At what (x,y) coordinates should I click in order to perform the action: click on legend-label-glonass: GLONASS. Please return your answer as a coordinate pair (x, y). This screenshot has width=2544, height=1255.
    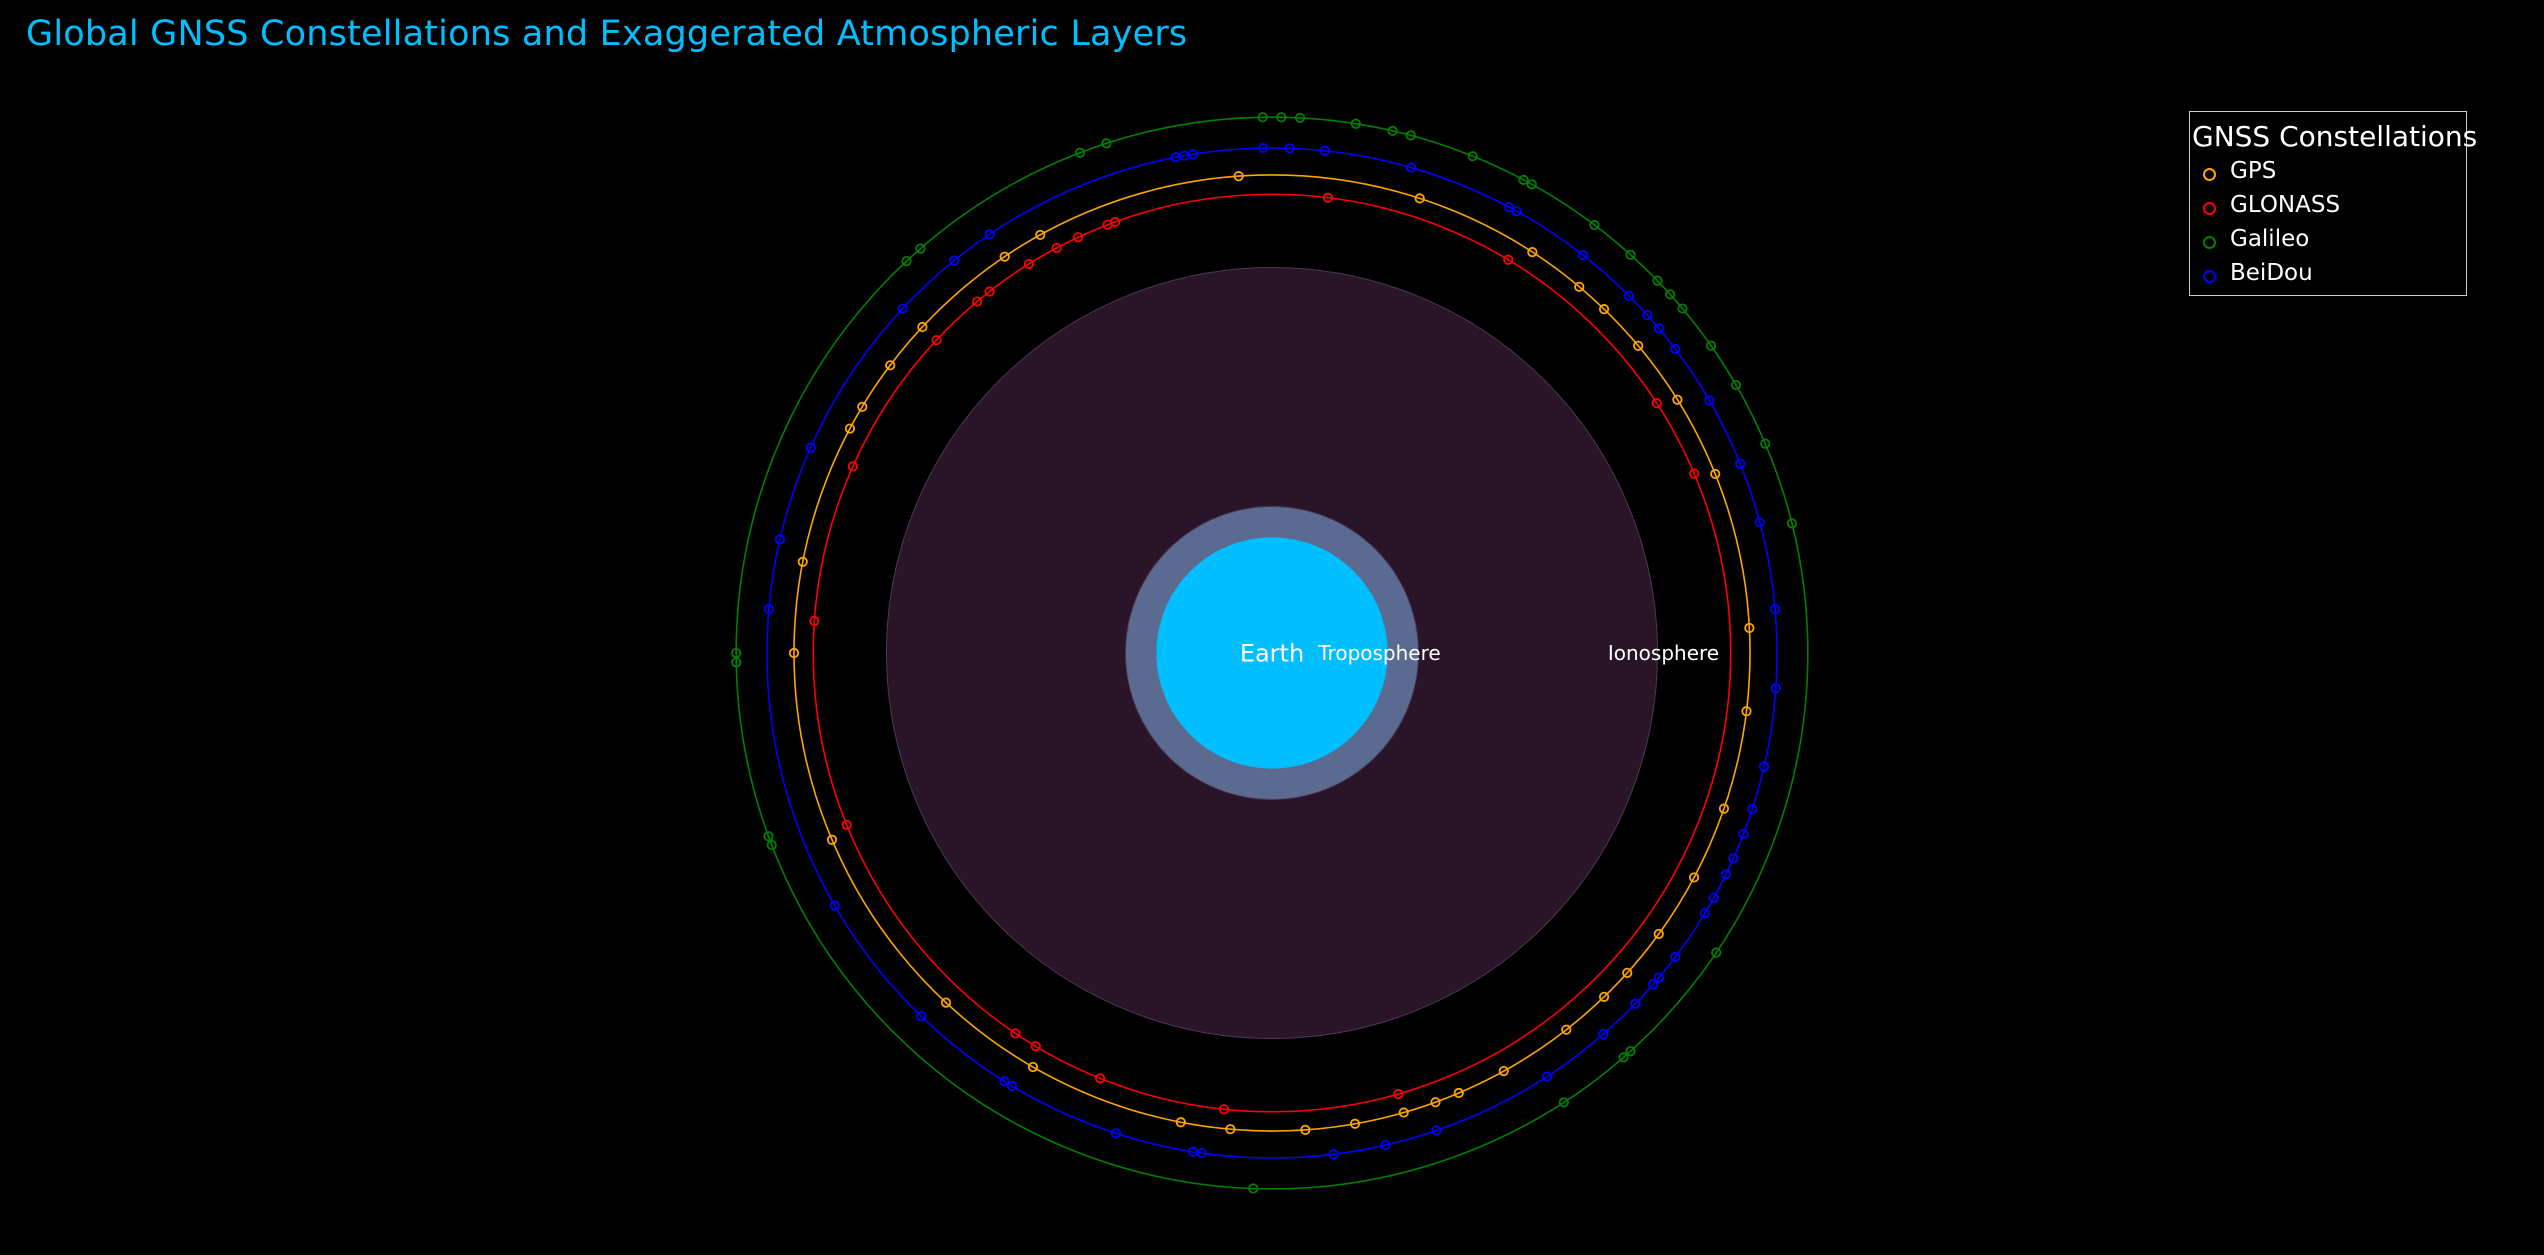
    Looking at the image, I should click on (2285, 205).